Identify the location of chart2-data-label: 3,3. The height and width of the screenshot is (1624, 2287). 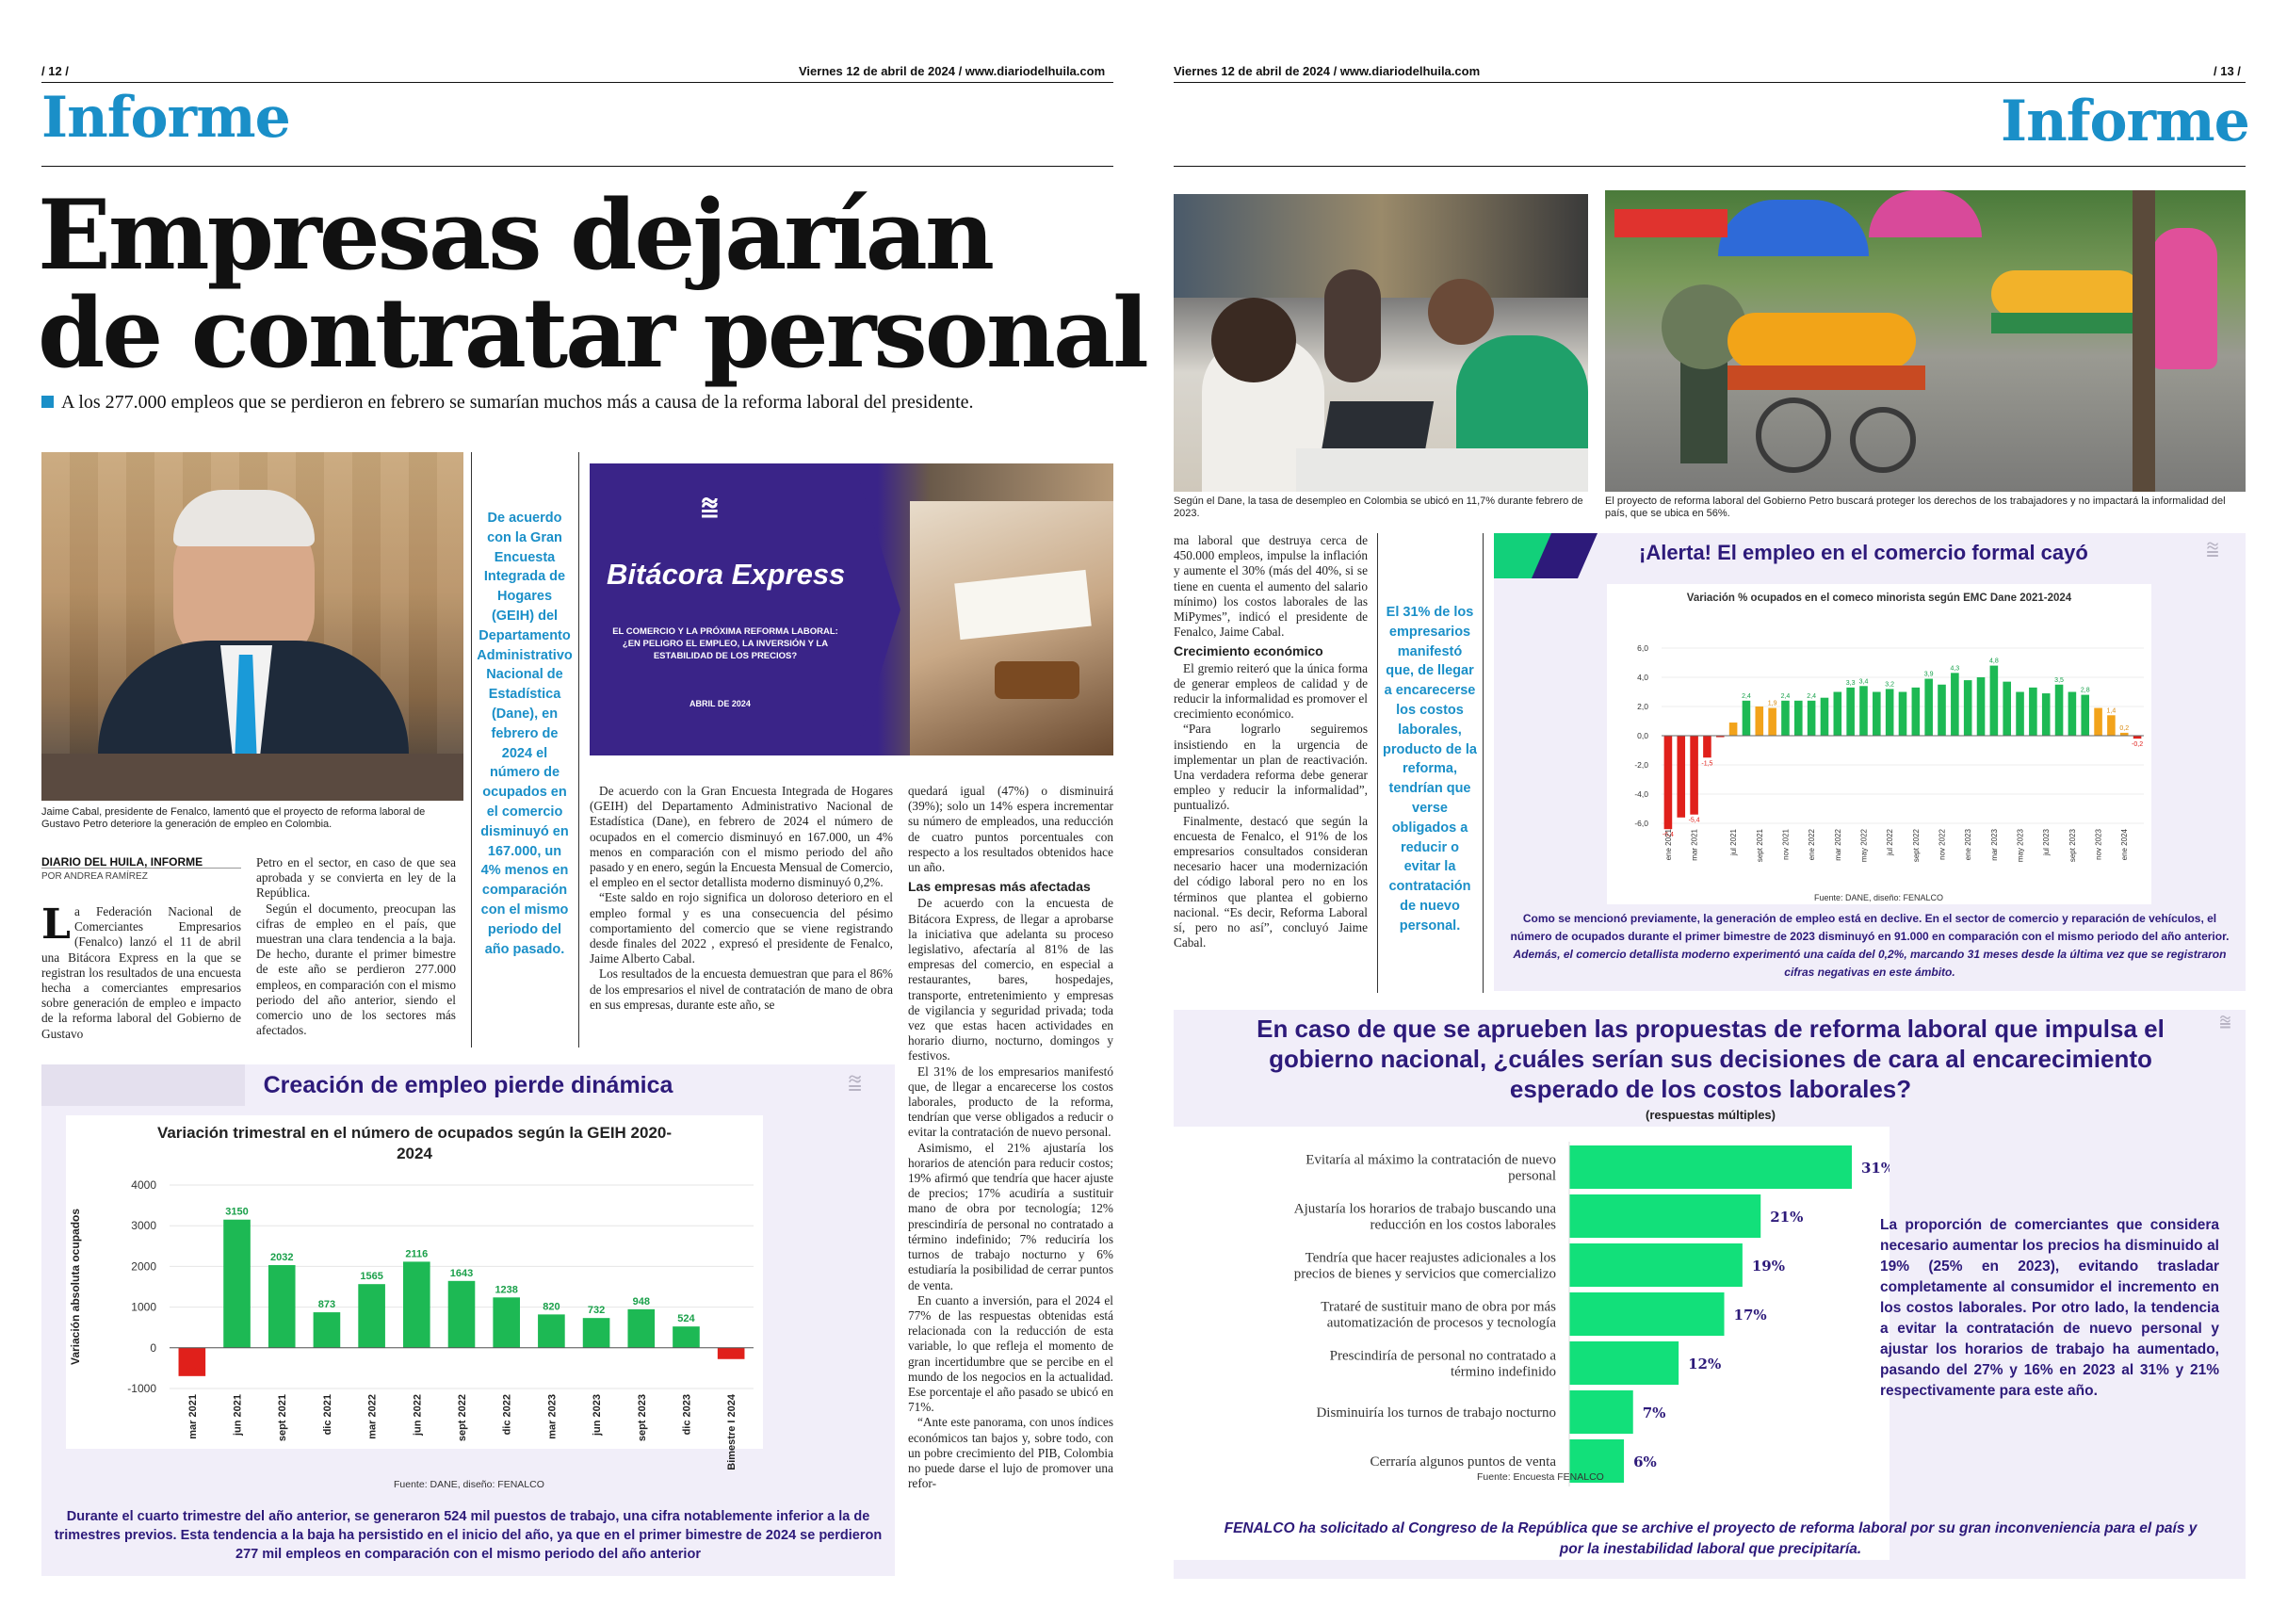
(1851, 683).